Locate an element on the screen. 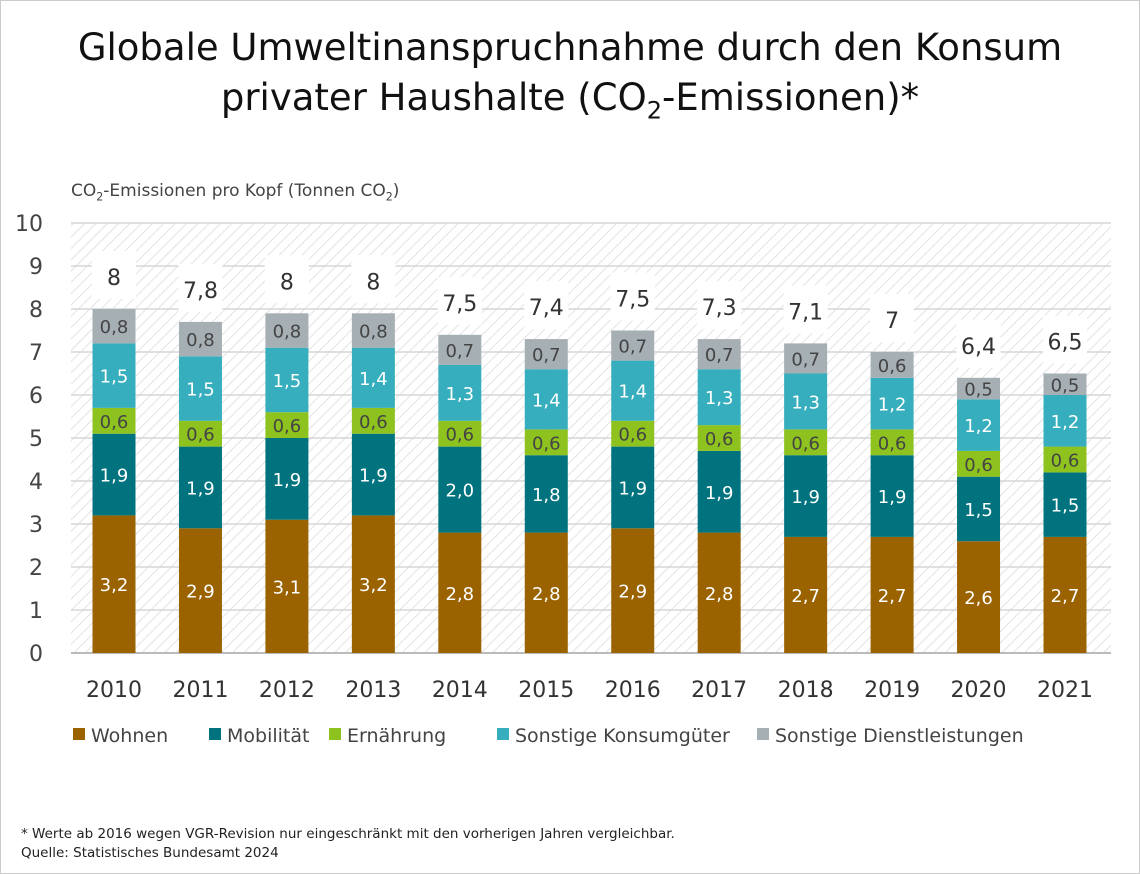 The image size is (1140, 874). data-label: 1,8 is located at coordinates (546, 495).